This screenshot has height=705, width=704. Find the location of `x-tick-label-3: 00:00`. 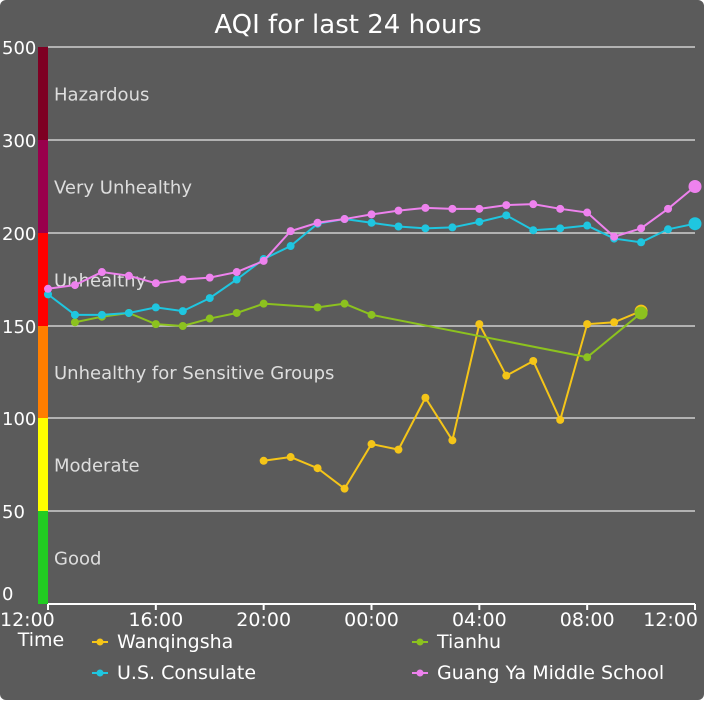

x-tick-label-3: 00:00 is located at coordinates (371, 620).